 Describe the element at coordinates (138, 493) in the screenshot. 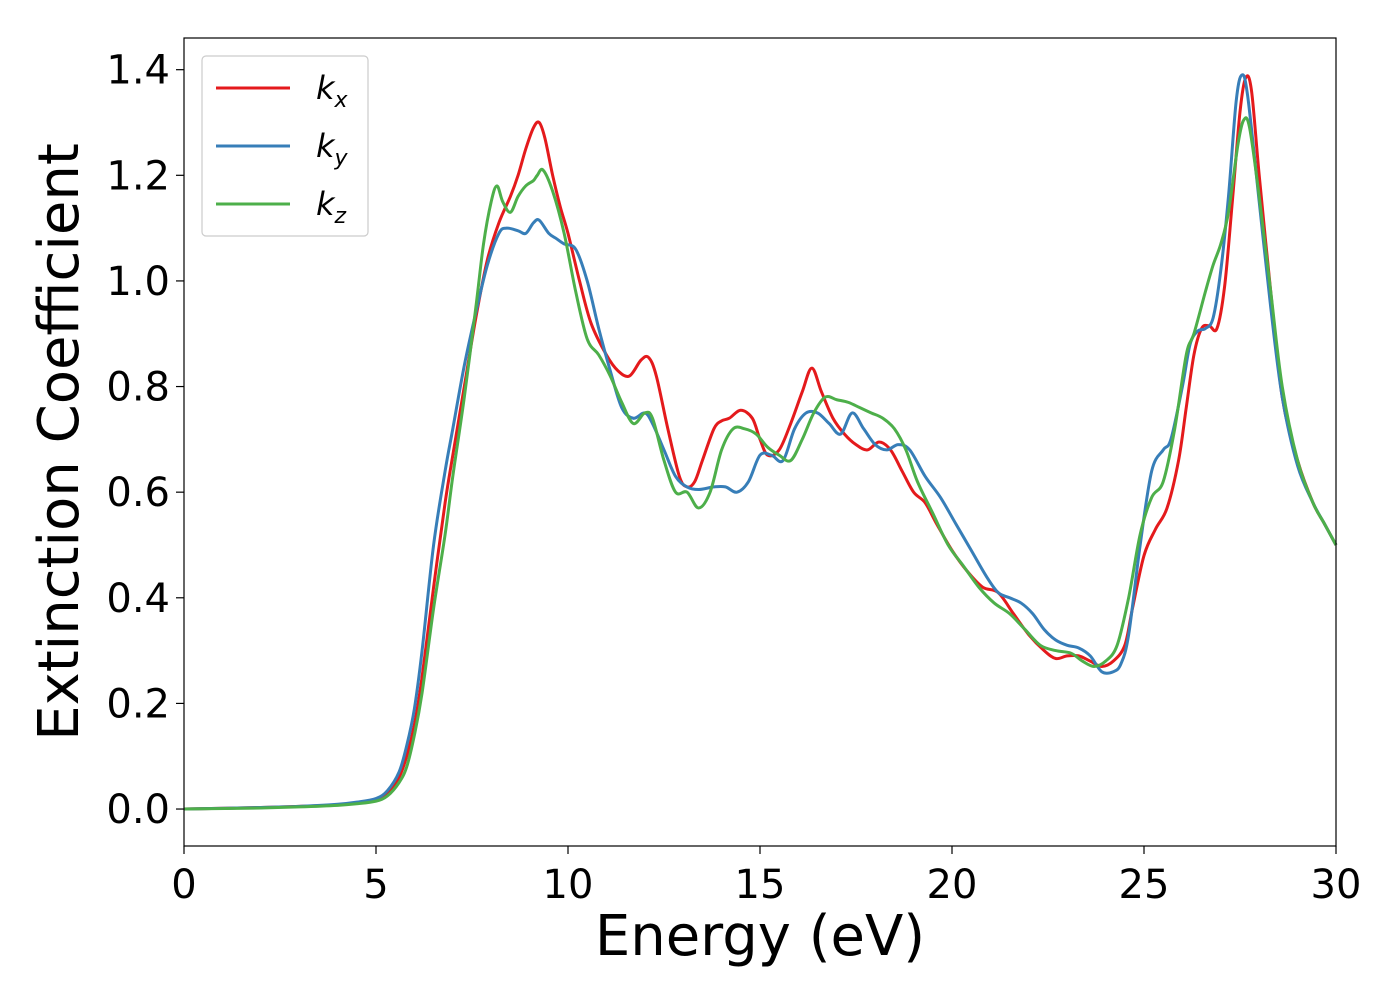

I see `y-tick-label: 0.6` at that location.